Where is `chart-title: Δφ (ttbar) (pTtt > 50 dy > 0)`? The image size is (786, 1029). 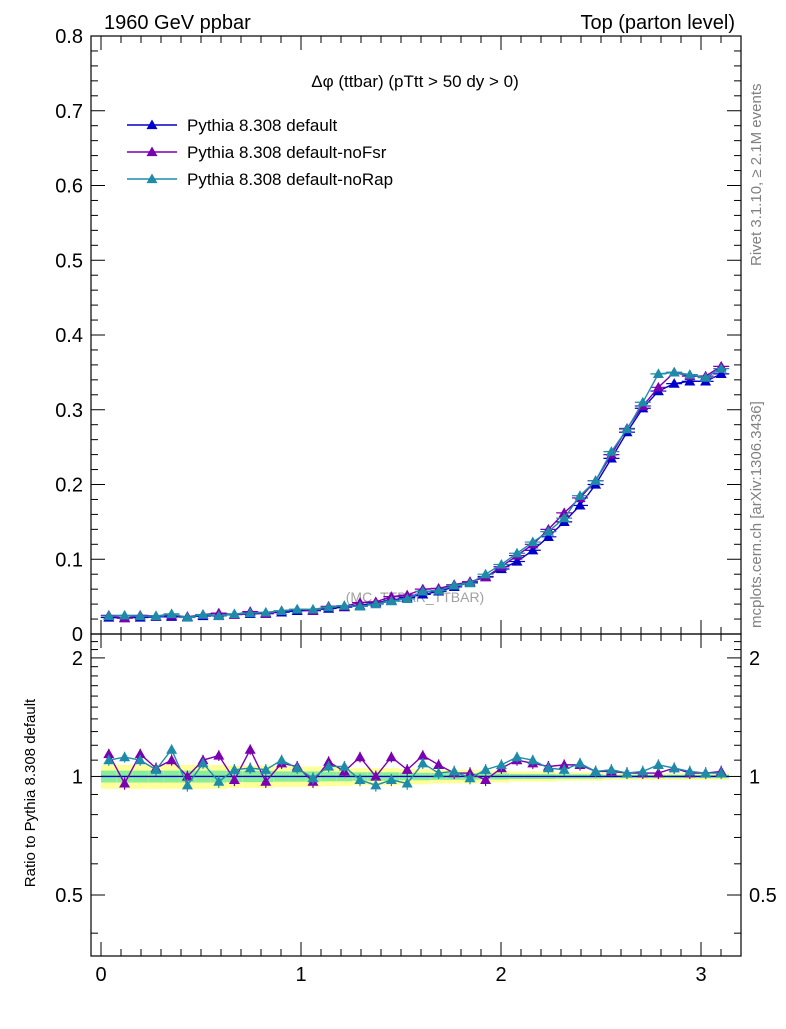 chart-title: Δφ (ttbar) (pTtt > 50 dy > 0) is located at coordinates (415, 81).